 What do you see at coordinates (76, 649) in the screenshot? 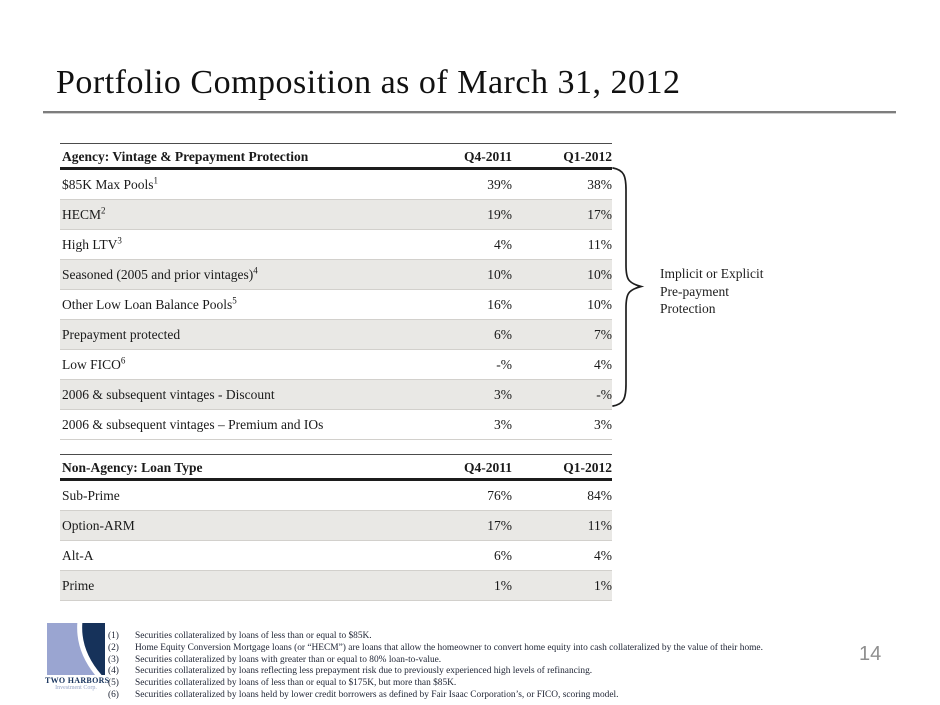
I see `two-harbors-logo-icon` at bounding box center [76, 649].